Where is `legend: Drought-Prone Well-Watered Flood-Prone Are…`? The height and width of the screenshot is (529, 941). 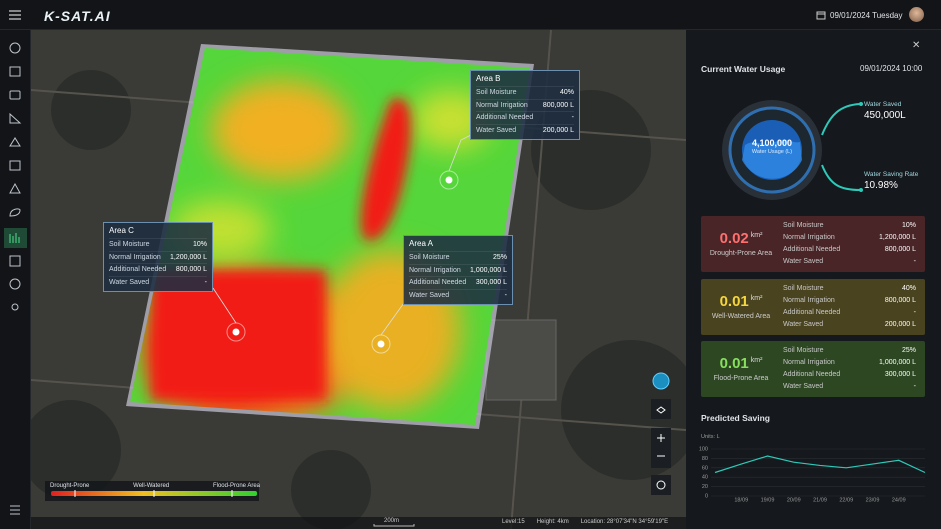
legend: Drought-Prone Well-Watered Flood-Prone Are… is located at coordinates (155, 486).